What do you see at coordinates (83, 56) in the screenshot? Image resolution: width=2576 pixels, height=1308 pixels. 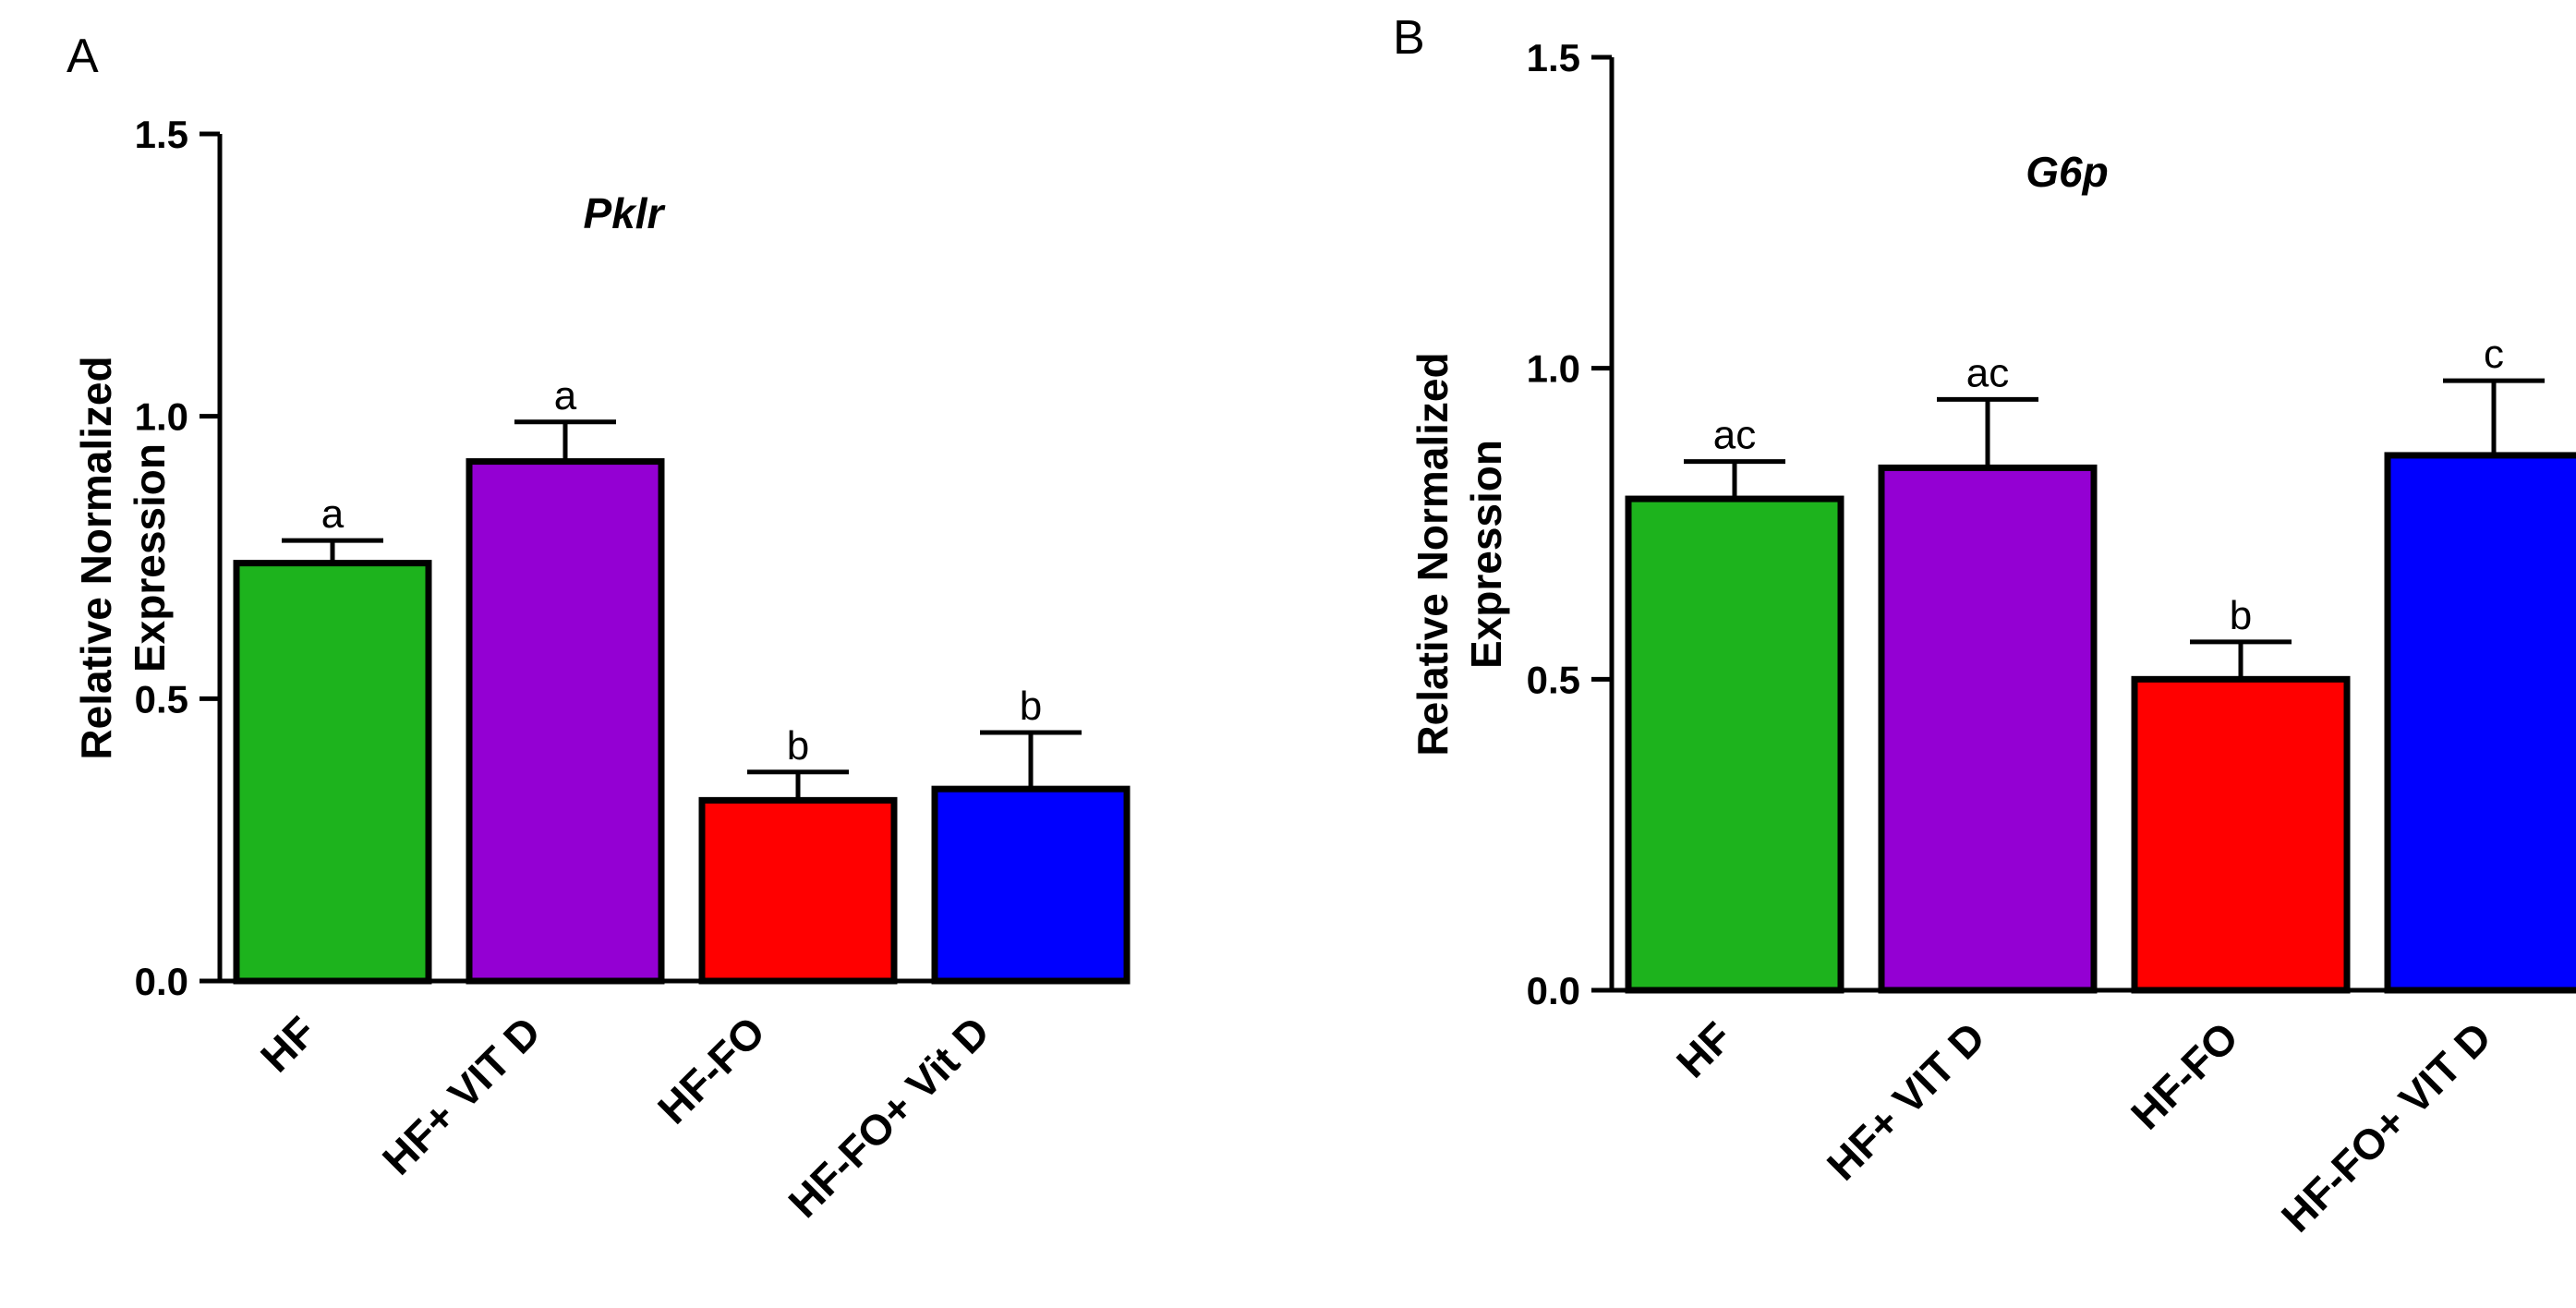 I see `panel-letter: A` at bounding box center [83, 56].